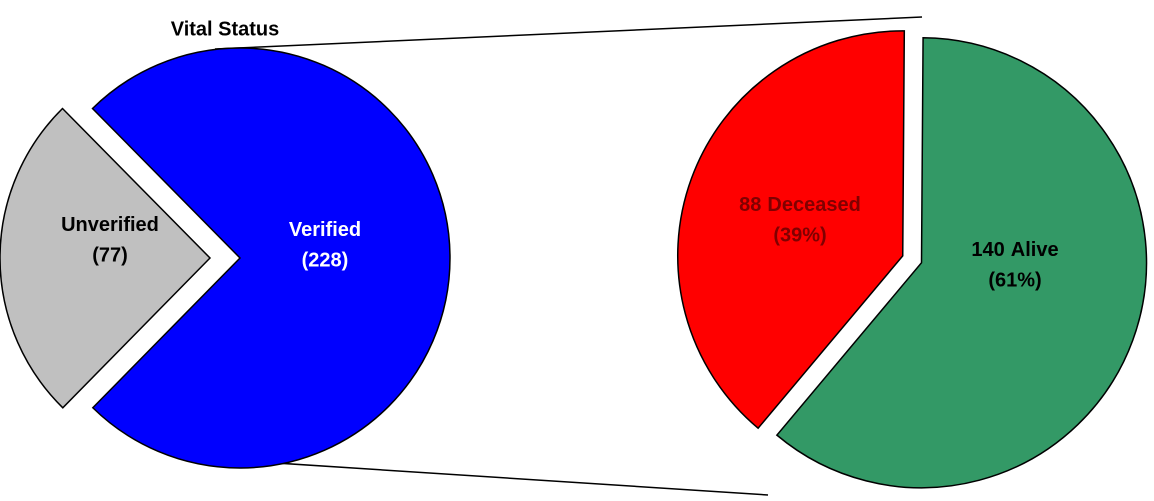 This screenshot has height=501, width=1154. I want to click on slice-value-label: (39%), so click(799, 235).